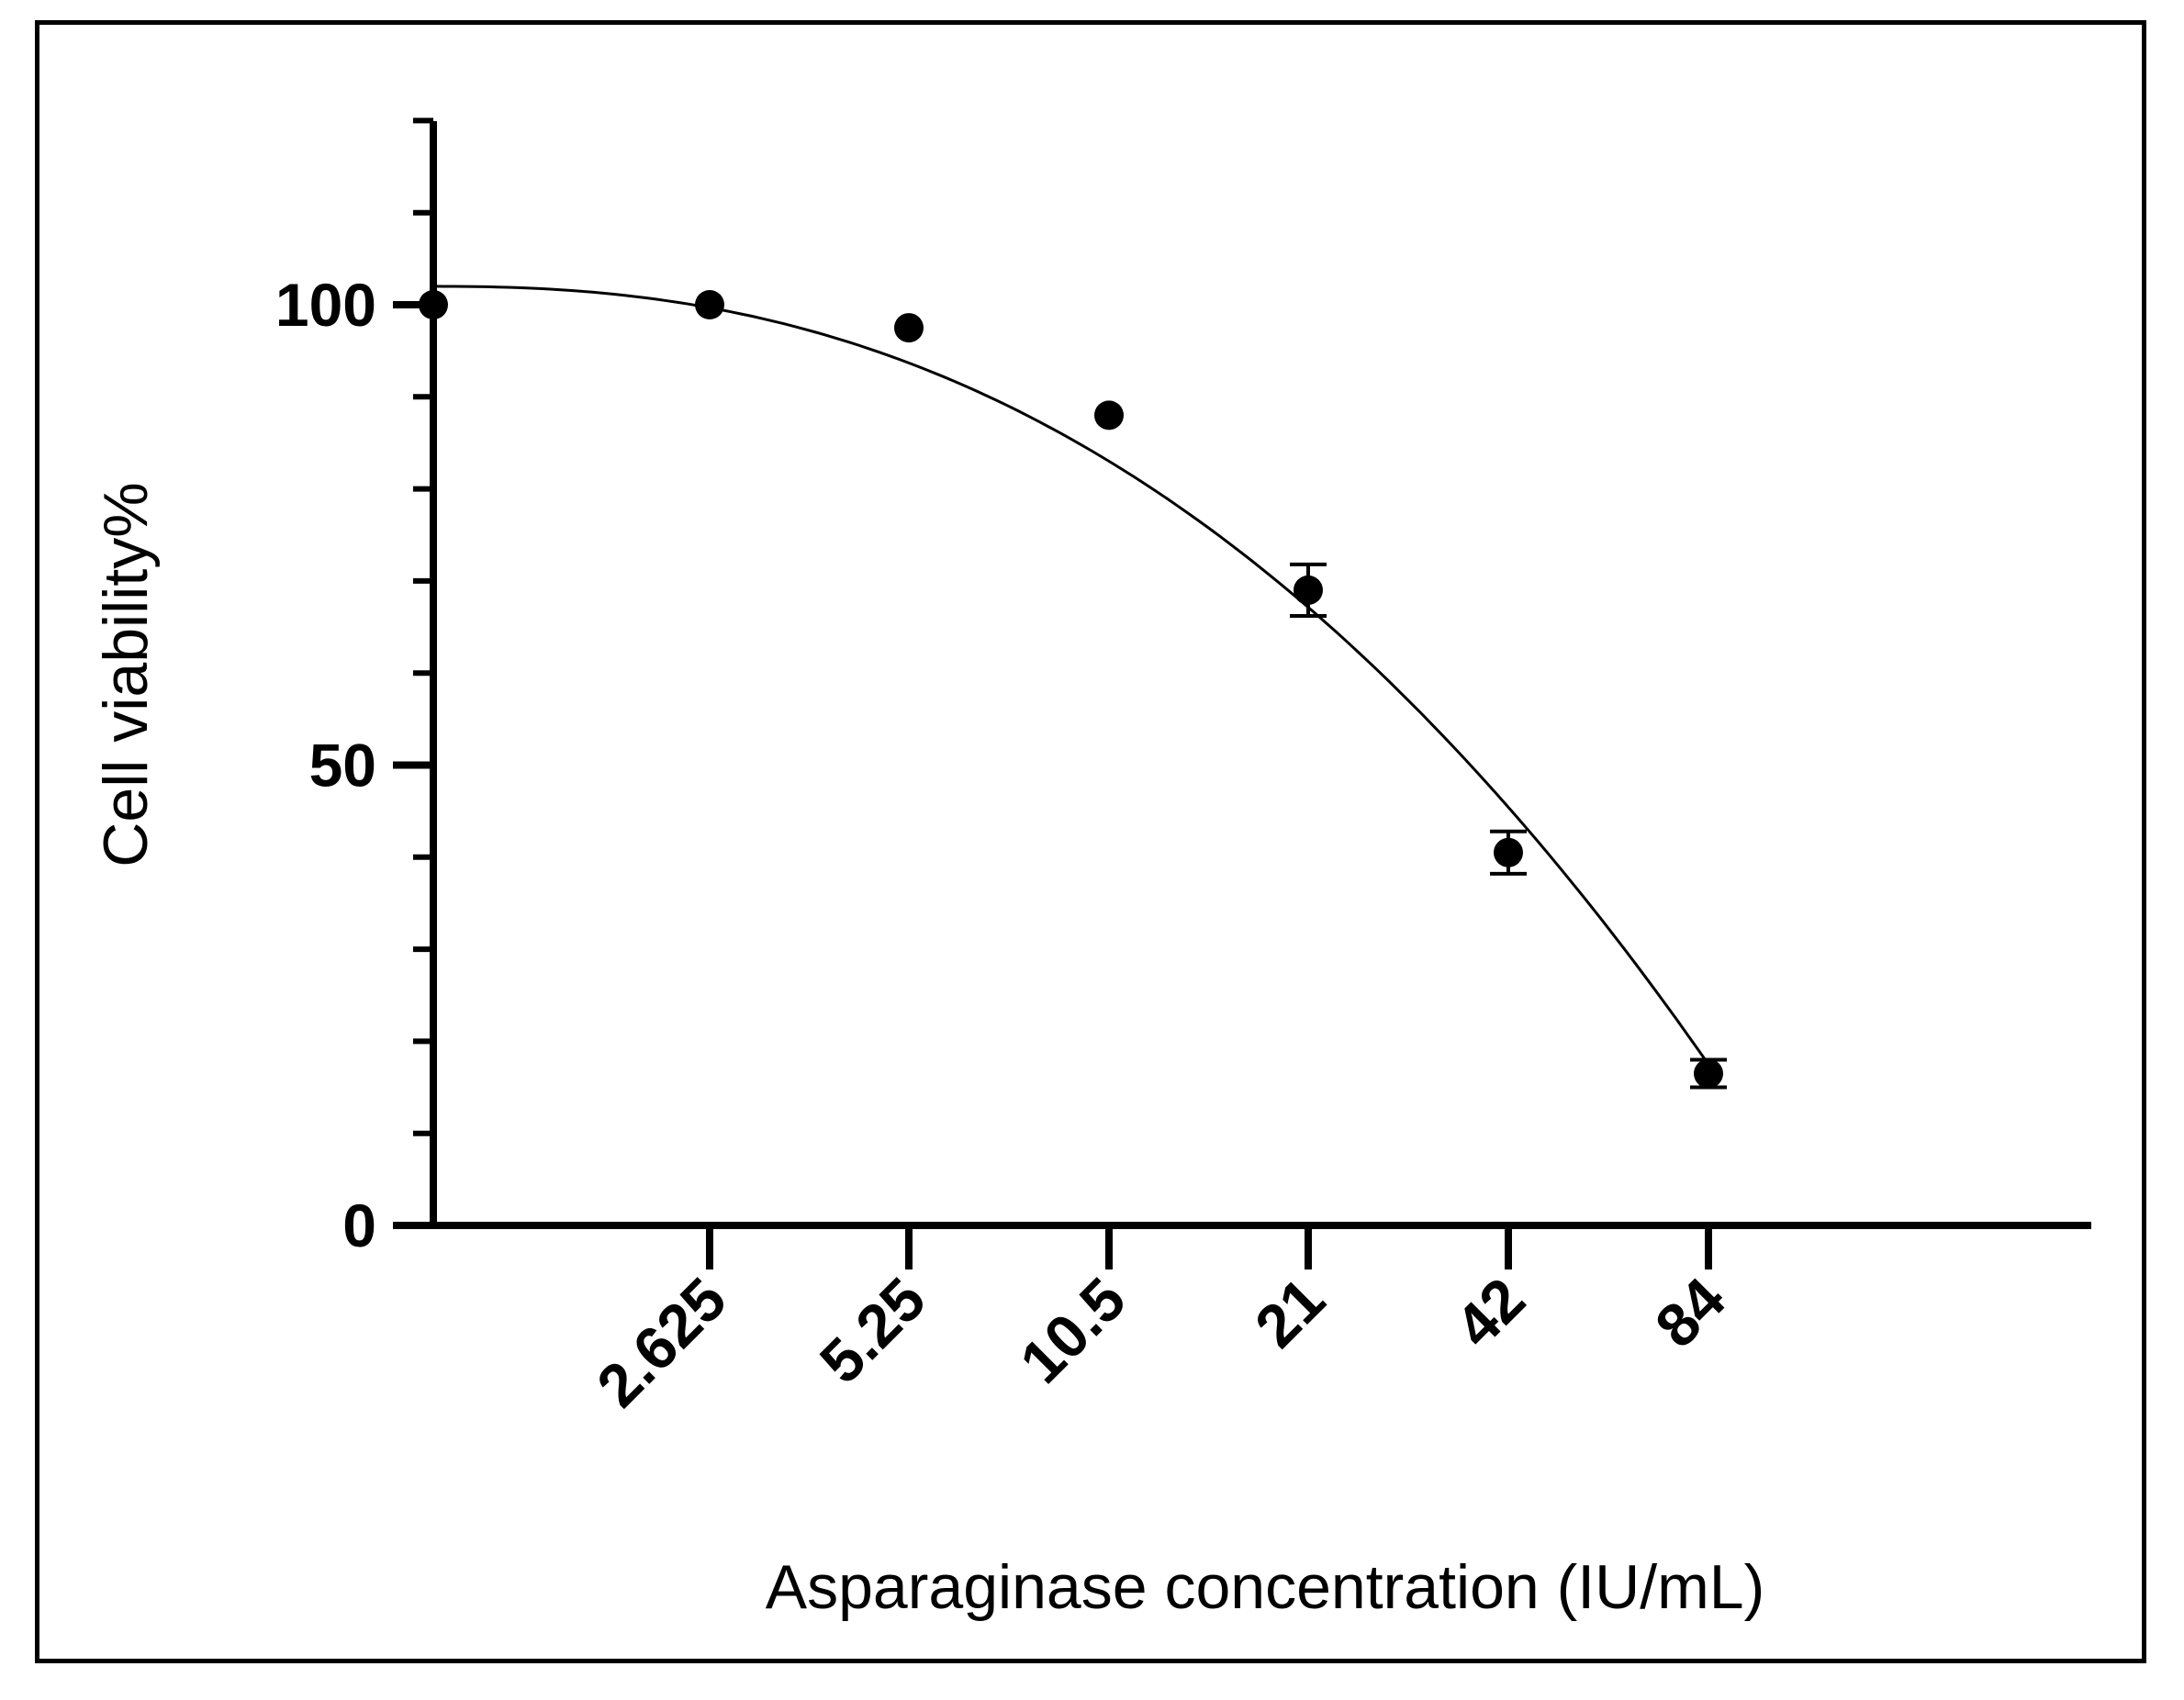 The height and width of the screenshot is (1700, 2184). I want to click on x-tick-label: 2.625, so click(661, 1342).